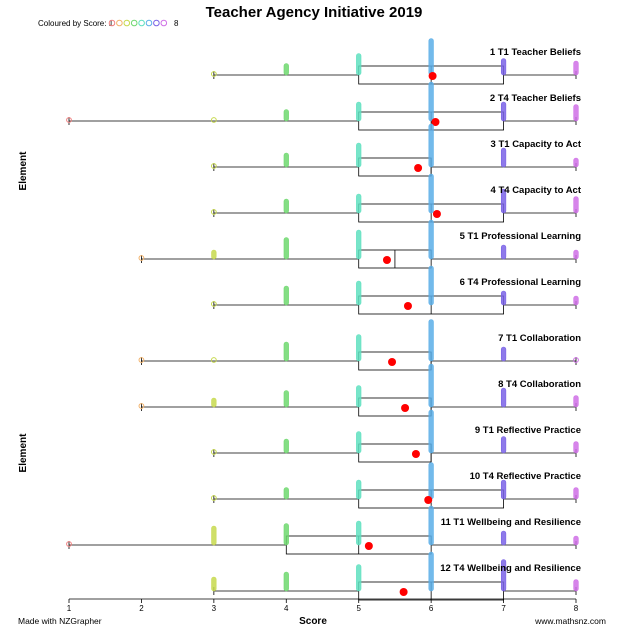 The width and height of the screenshot is (620, 641). What do you see at coordinates (521, 282) in the screenshot?
I see `panel-label: 6 T4 Professional Learning` at bounding box center [521, 282].